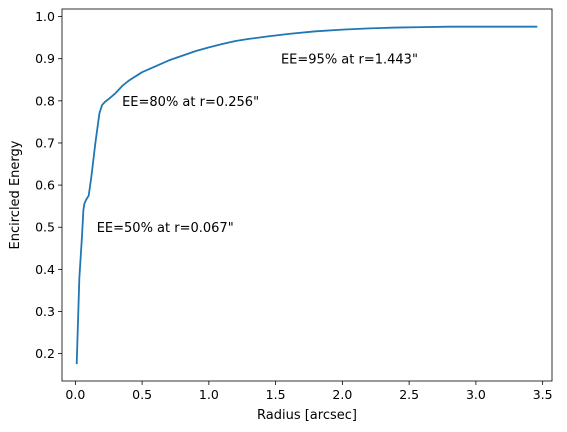 This screenshot has height=432, width=567. What do you see at coordinates (45, 142) in the screenshot?
I see `y-tick-label: 0.7` at bounding box center [45, 142].